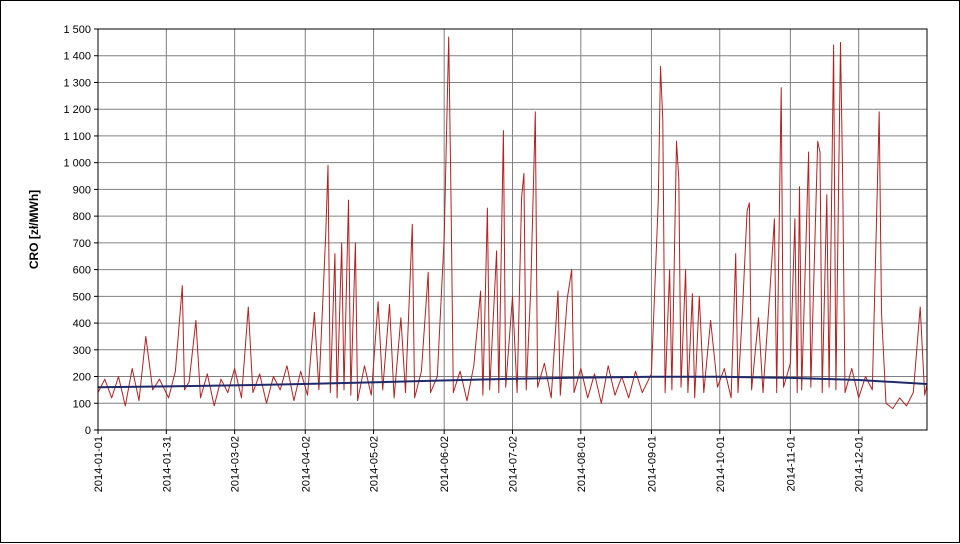 The height and width of the screenshot is (544, 960). I want to click on x-tick-label: 2014-06-02, so click(445, 464).